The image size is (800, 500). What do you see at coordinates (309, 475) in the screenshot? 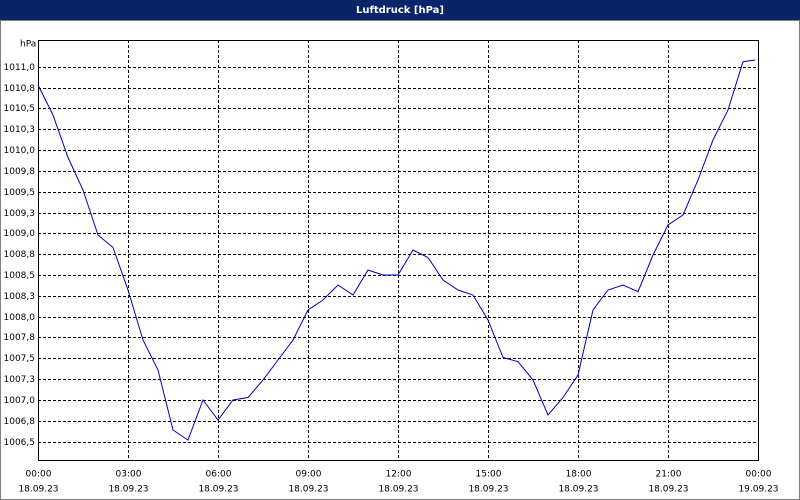
I see `x-tick-label: 09:00` at bounding box center [309, 475].